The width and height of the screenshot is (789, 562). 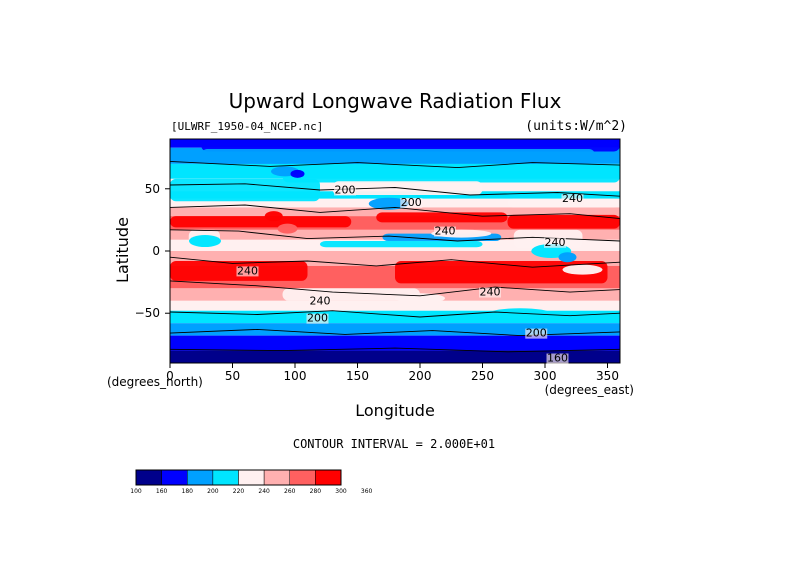 I want to click on contour-label-1: 200, so click(x=411, y=202).